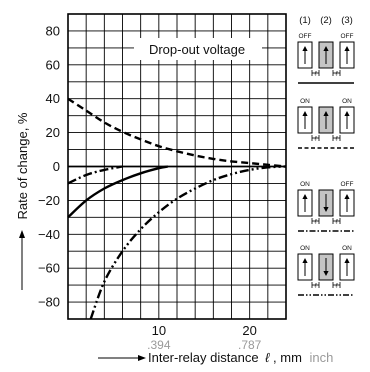 This screenshot has height=372, width=370. What do you see at coordinates (53, 30) in the screenshot?
I see `y-tick-label: 80` at bounding box center [53, 30].